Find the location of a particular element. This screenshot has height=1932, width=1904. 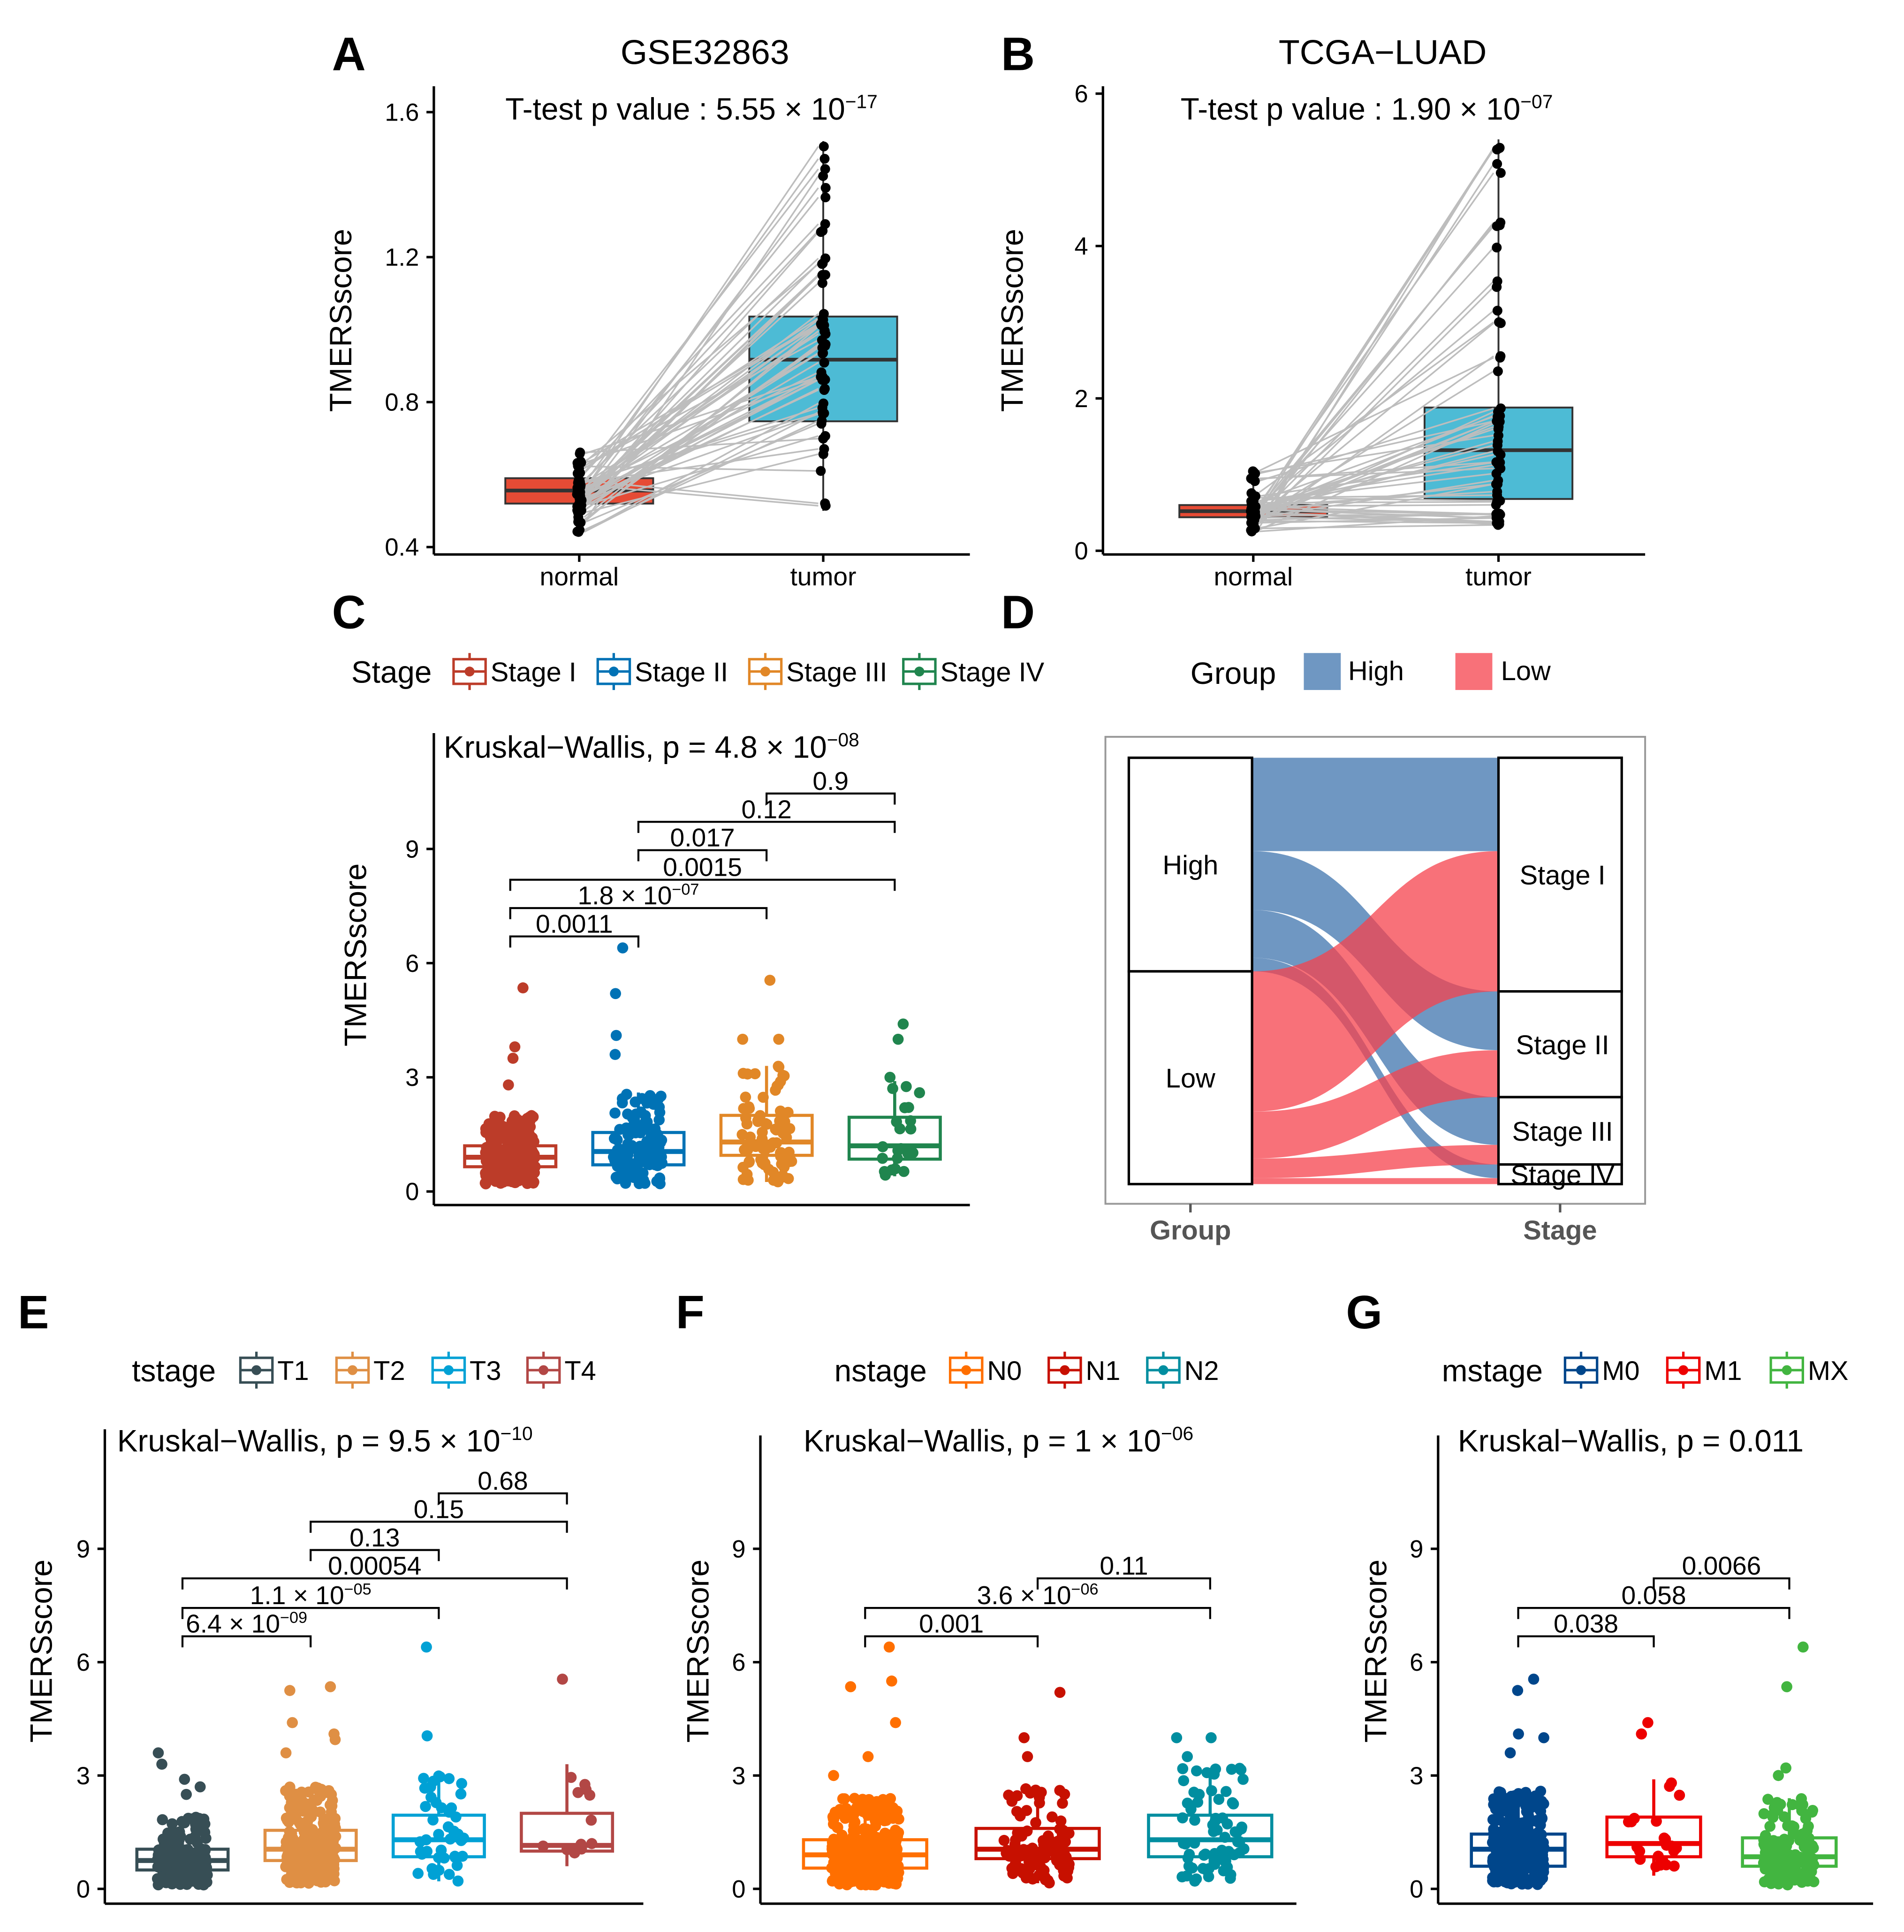

kruskal-wallis-annotation-exponent: −10 is located at coordinates (517, 1433).